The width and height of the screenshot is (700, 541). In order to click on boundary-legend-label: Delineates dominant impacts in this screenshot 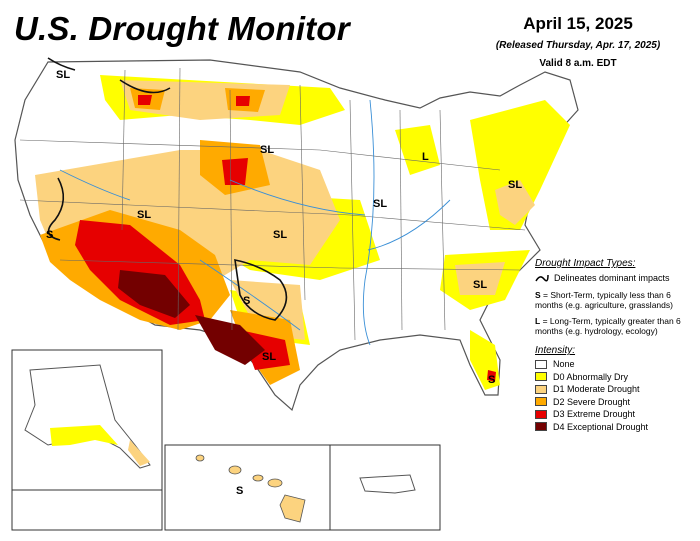, I will do `click(612, 278)`.